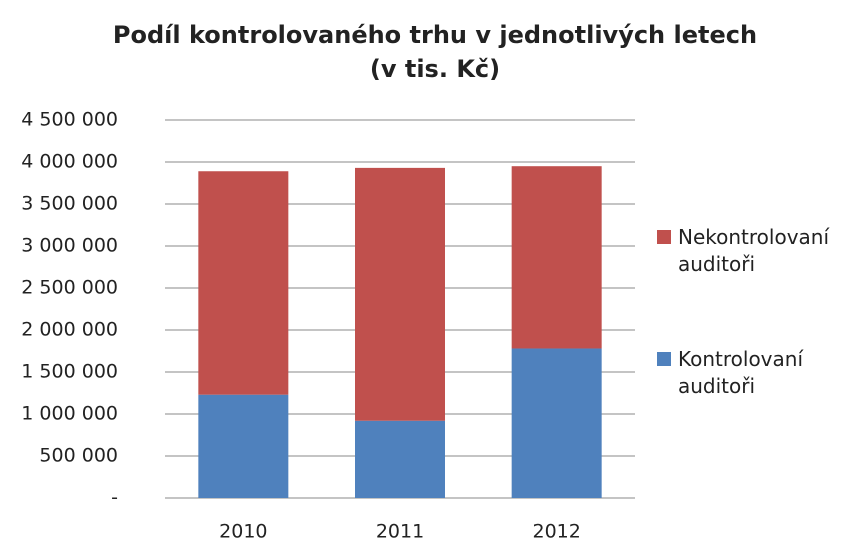 This screenshot has height=542, width=848. What do you see at coordinates (114, 498) in the screenshot?
I see `y-tick-label: -` at bounding box center [114, 498].